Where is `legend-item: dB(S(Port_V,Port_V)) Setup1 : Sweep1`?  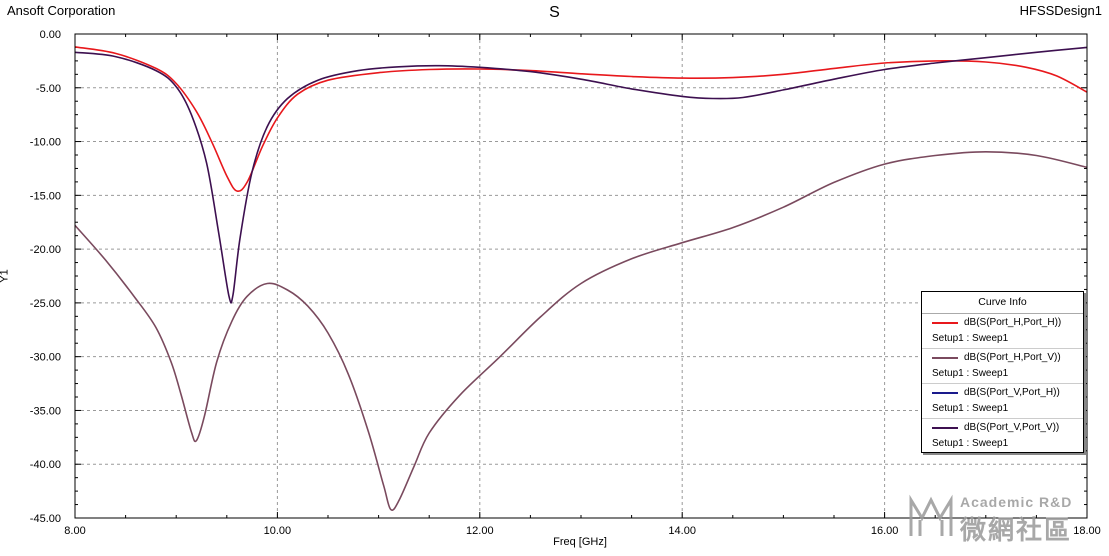
legend-item: dB(S(Port_V,Port_V)) Setup1 : Sweep1 is located at coordinates (1002, 436).